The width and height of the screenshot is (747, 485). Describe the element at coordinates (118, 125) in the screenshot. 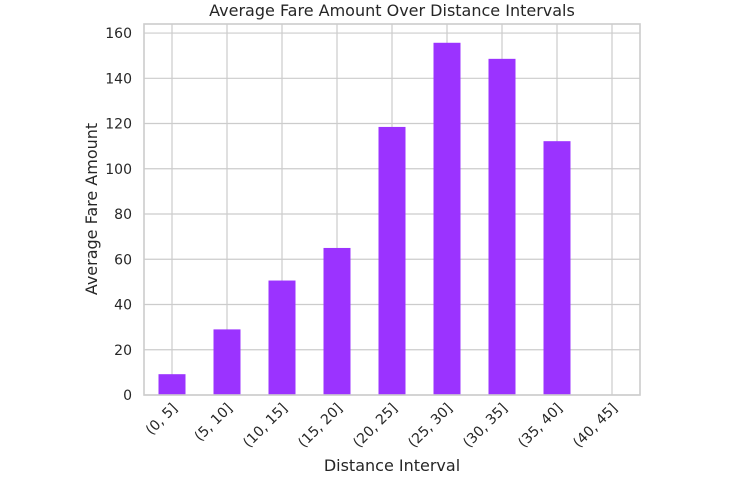

I see `y-tick-label: 120` at that location.